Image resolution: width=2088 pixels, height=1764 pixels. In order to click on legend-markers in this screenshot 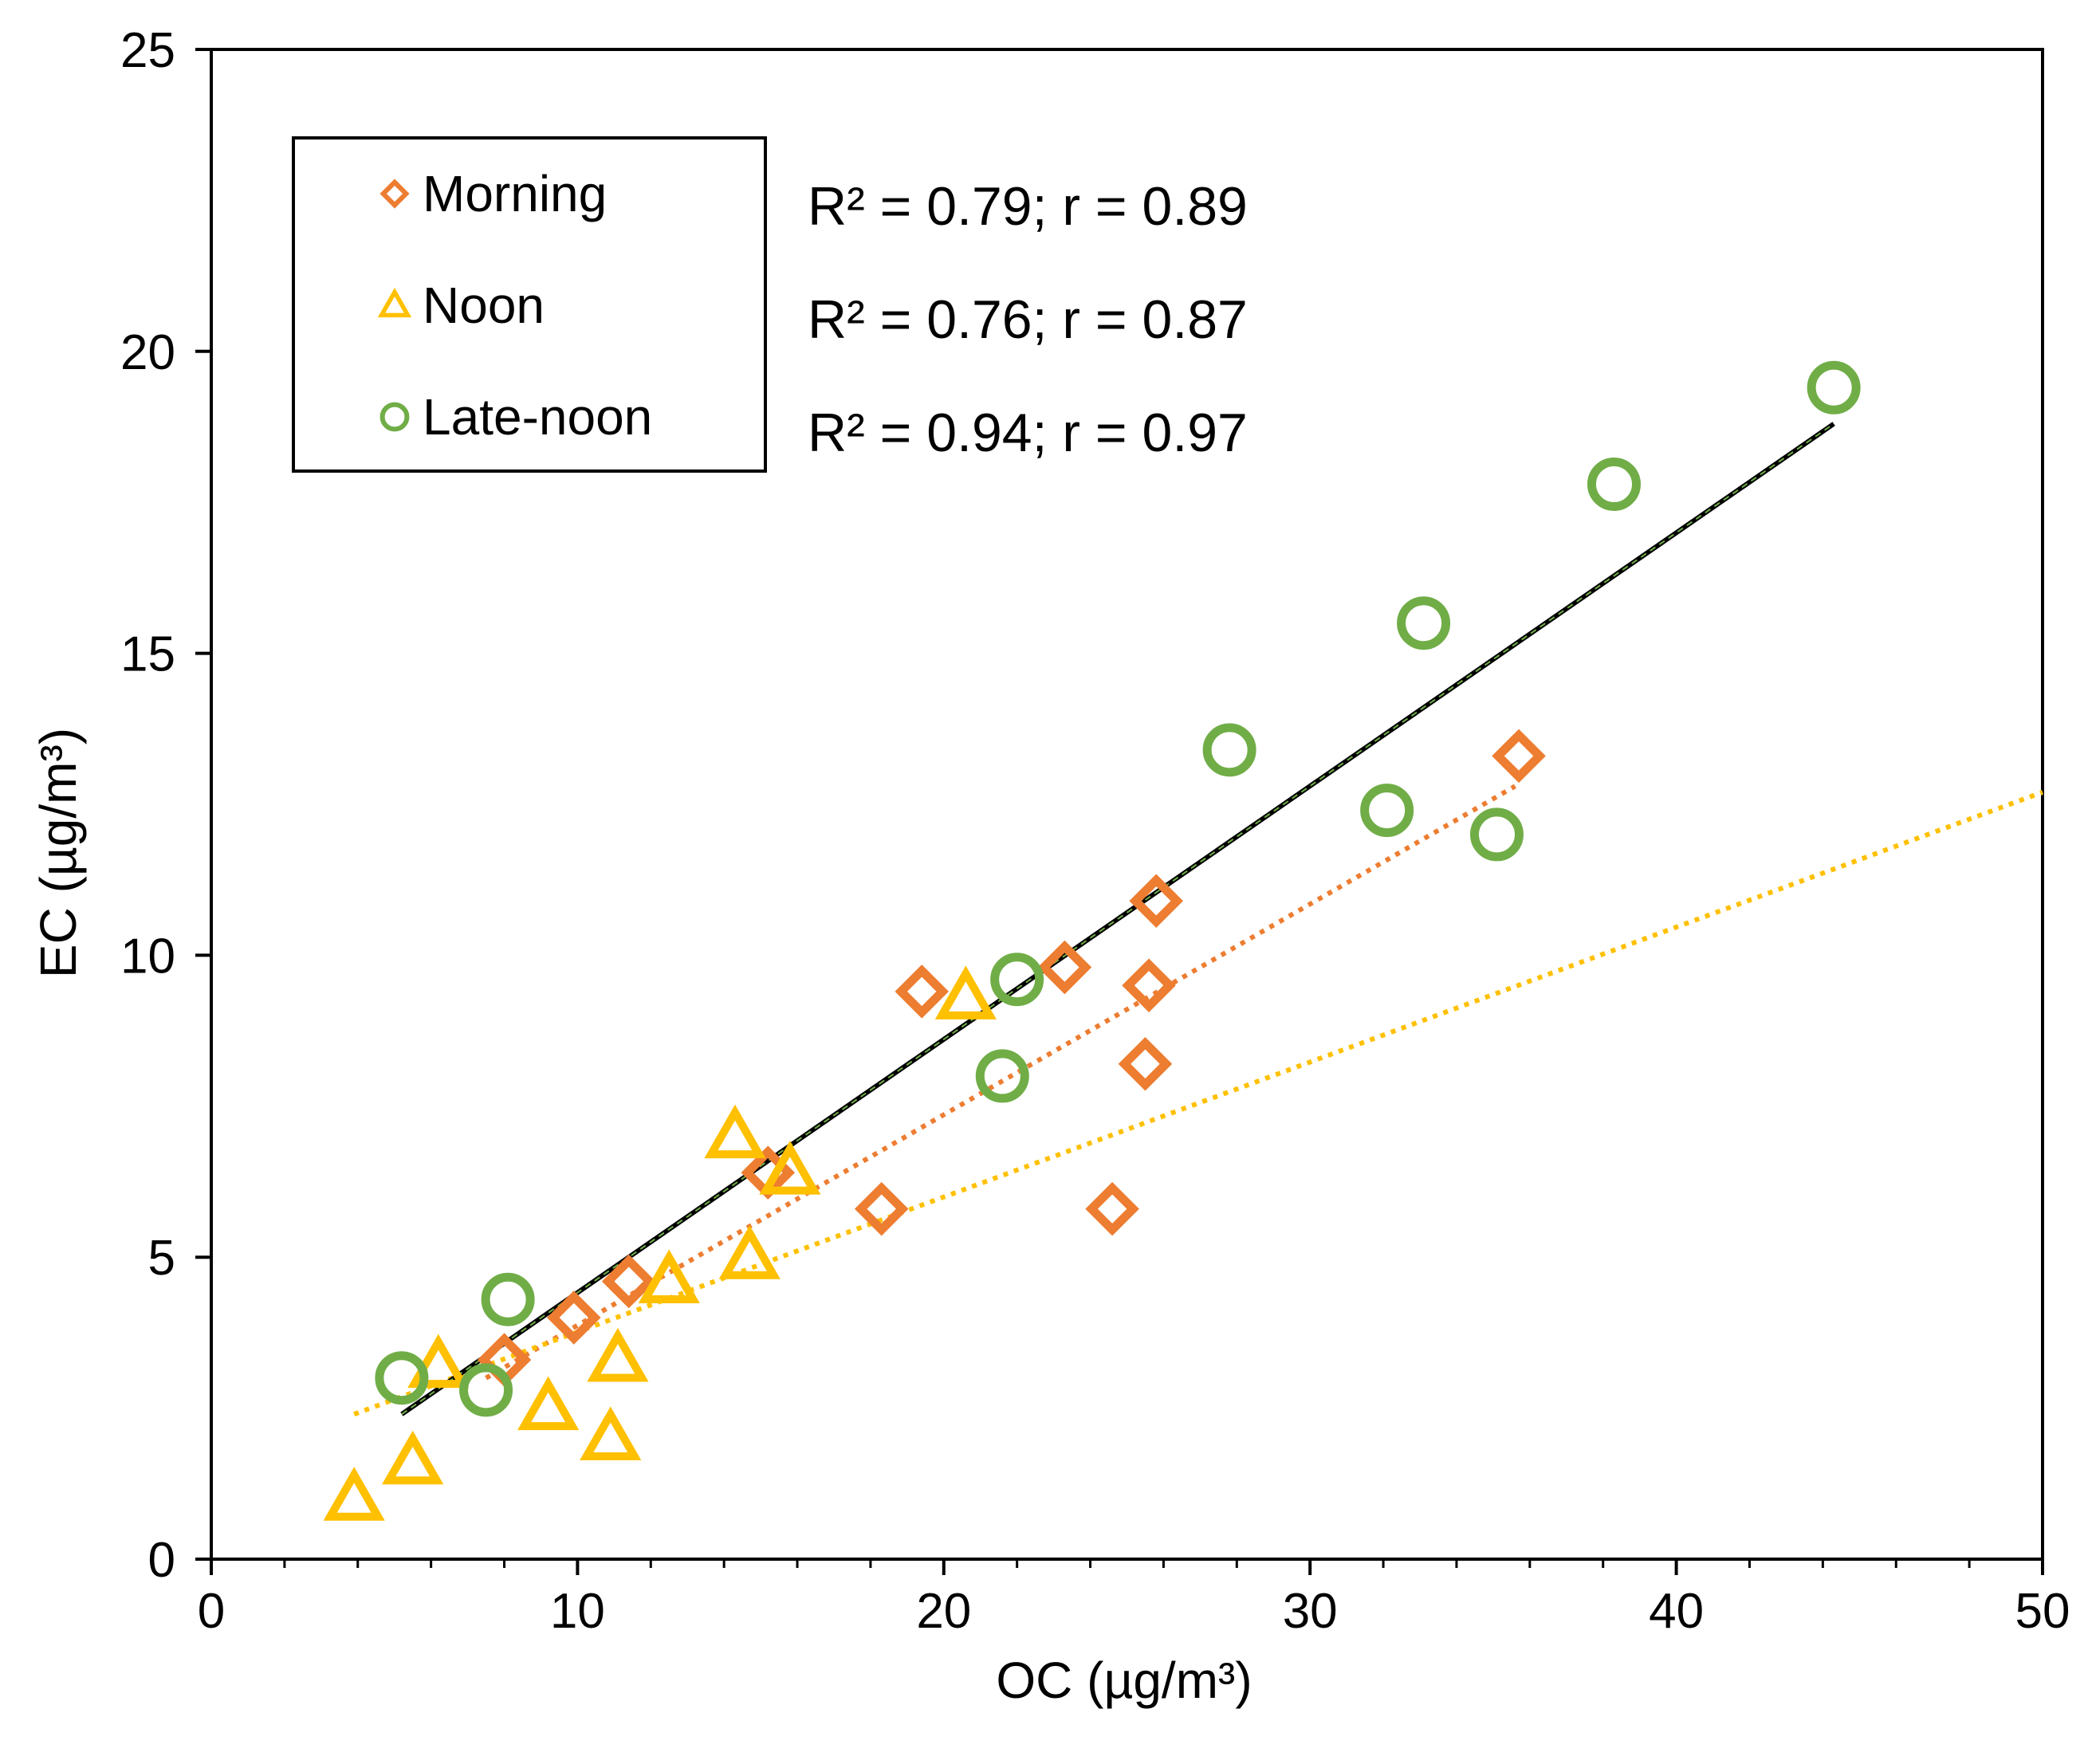, I will do `click(395, 305)`.